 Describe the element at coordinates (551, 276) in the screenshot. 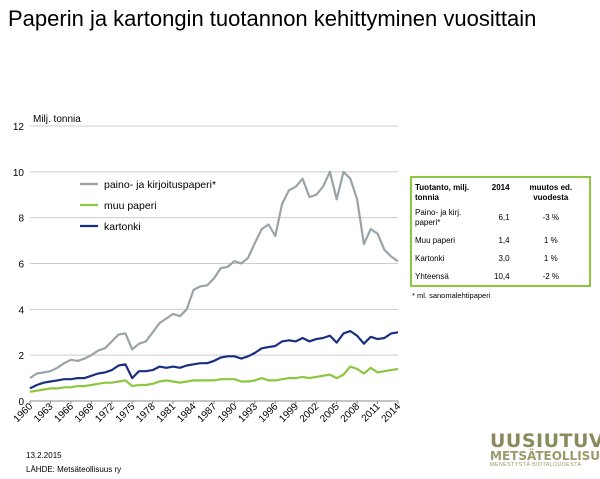

I see `table-cell: -2 %` at that location.